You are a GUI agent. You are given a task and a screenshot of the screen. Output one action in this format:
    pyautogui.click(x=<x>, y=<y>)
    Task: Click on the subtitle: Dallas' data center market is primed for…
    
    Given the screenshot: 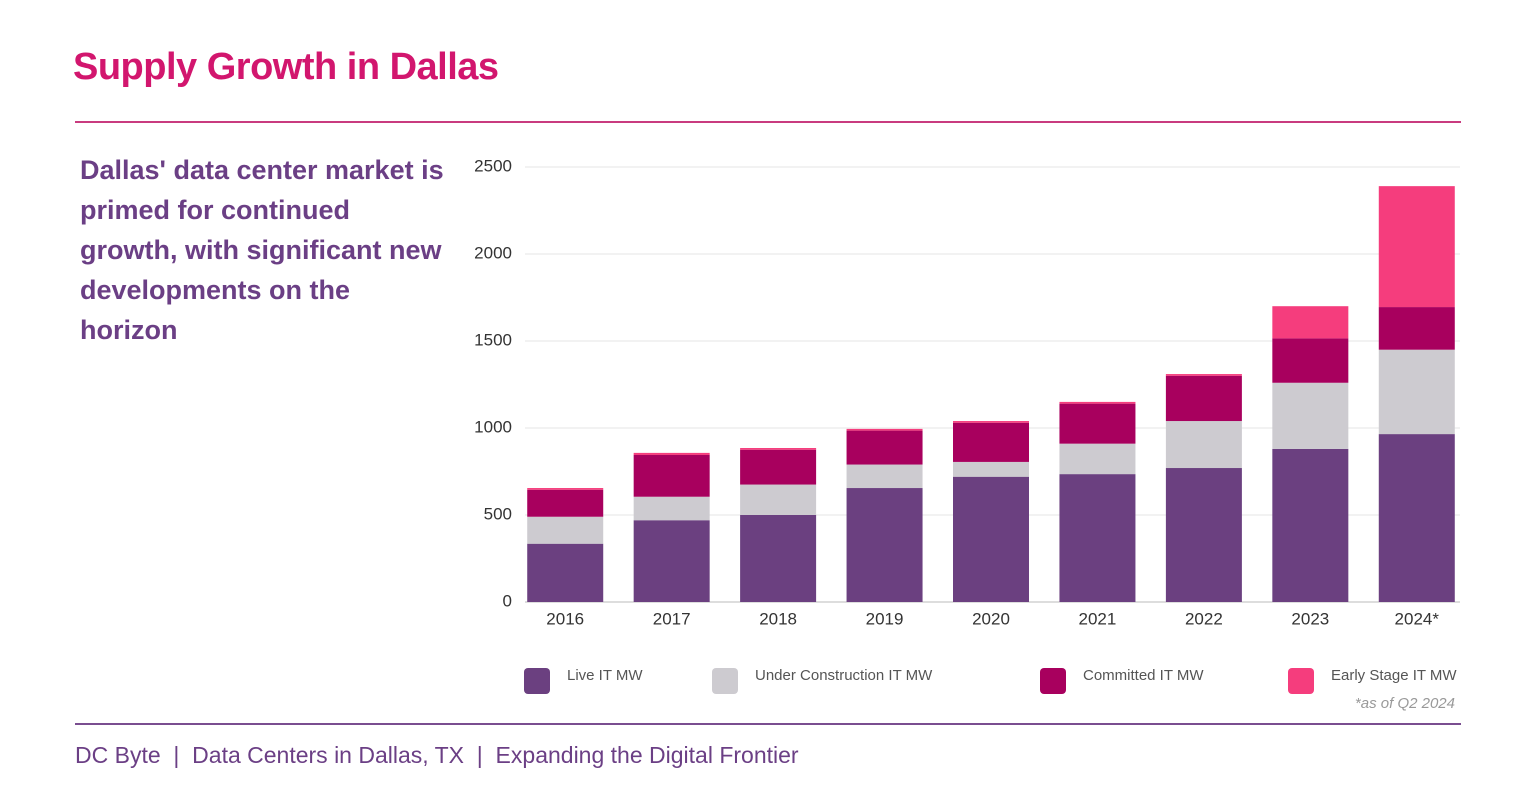 What is the action you would take?
    pyautogui.click(x=262, y=250)
    